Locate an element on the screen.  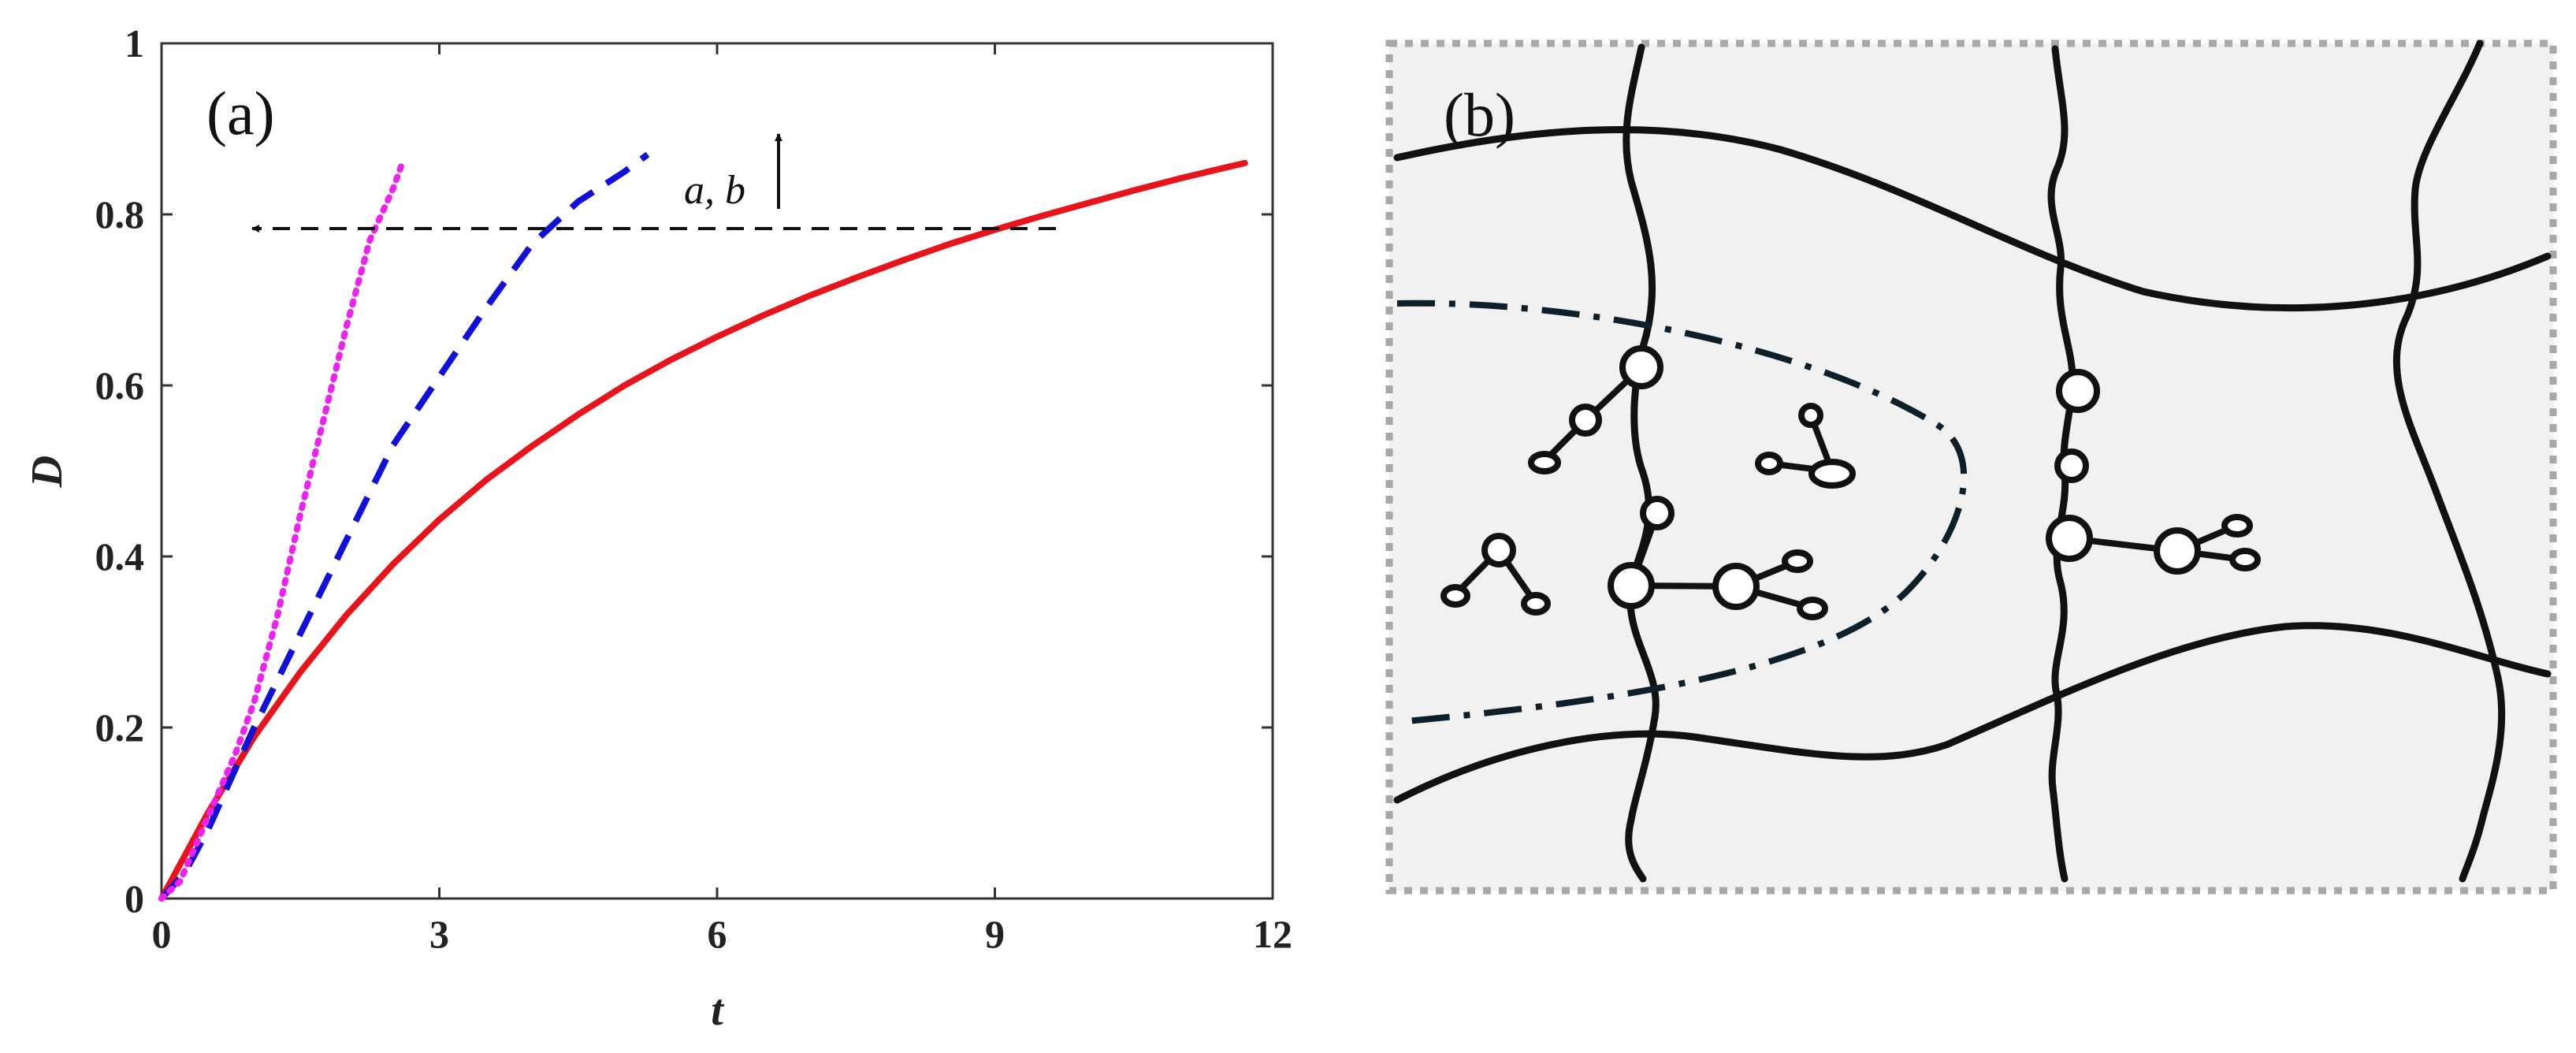
chain-horizontal-top is located at coordinates (1972, 219).